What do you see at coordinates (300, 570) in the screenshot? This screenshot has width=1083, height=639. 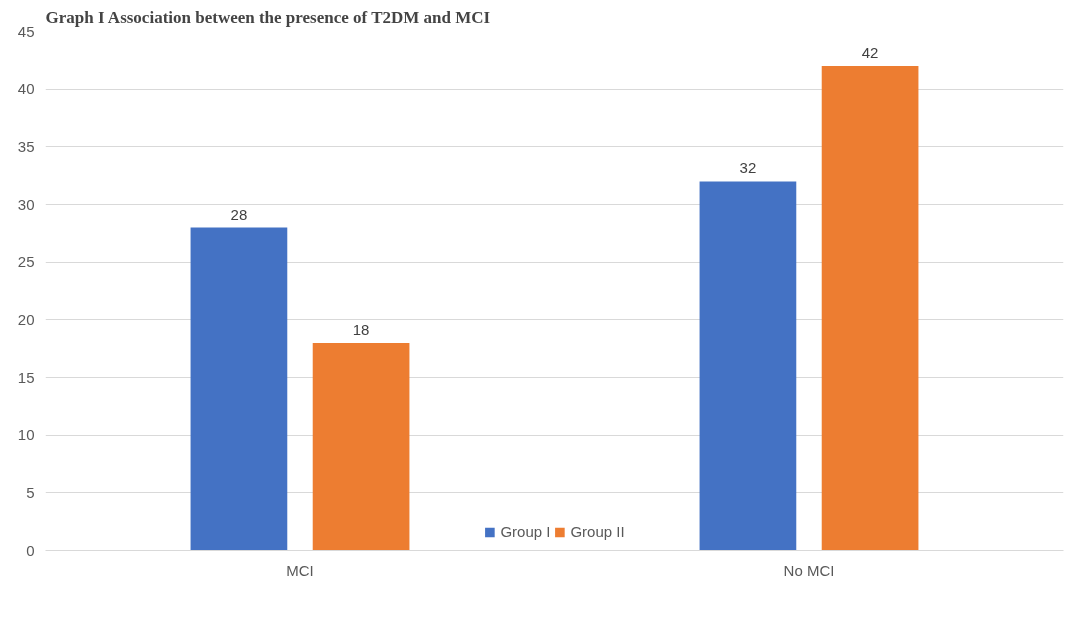 I see `x-tick-label: MCI` at bounding box center [300, 570].